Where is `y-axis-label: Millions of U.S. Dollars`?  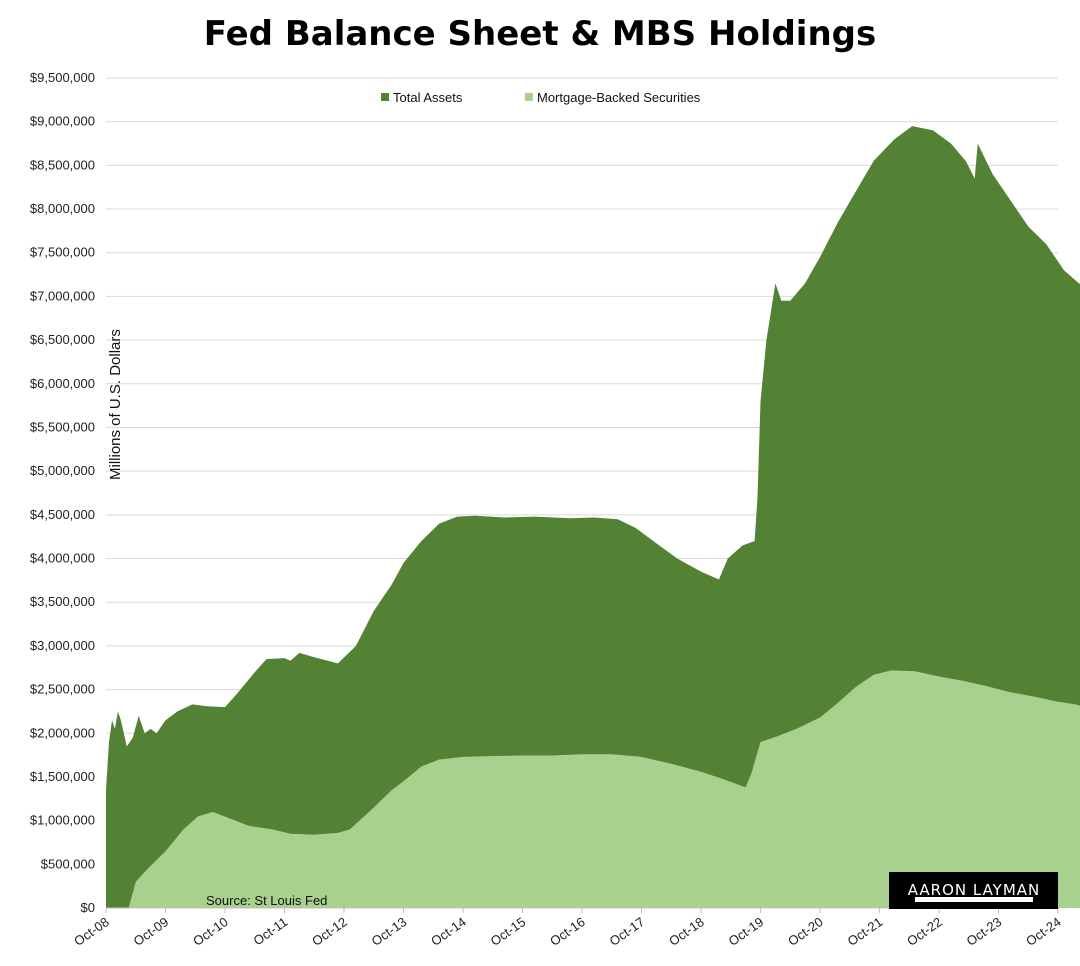 y-axis-label: Millions of U.S. Dollars is located at coordinates (115, 404).